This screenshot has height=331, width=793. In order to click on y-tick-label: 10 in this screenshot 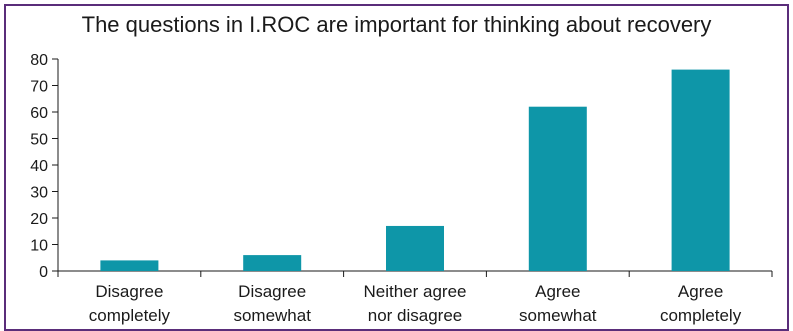, I will do `click(39, 246)`.